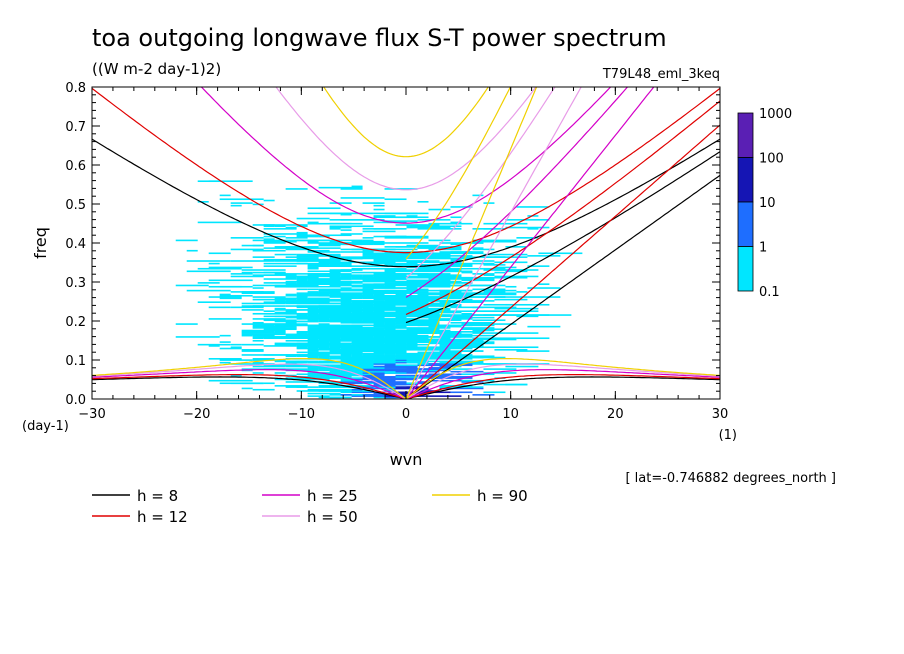 The height and width of the screenshot is (654, 904). Describe the element at coordinates (75, 127) in the screenshot. I see `y-tick-label: 0.7` at that location.